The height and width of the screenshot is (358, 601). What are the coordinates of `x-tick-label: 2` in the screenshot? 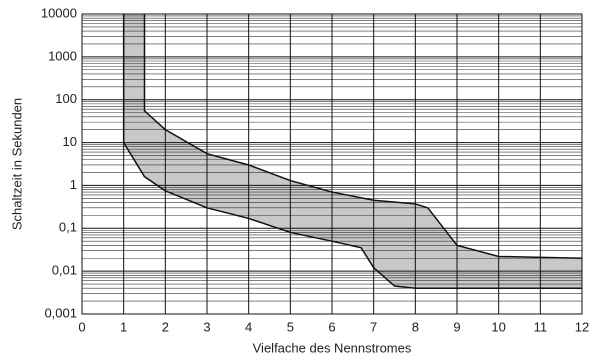 It's located at (165, 326).